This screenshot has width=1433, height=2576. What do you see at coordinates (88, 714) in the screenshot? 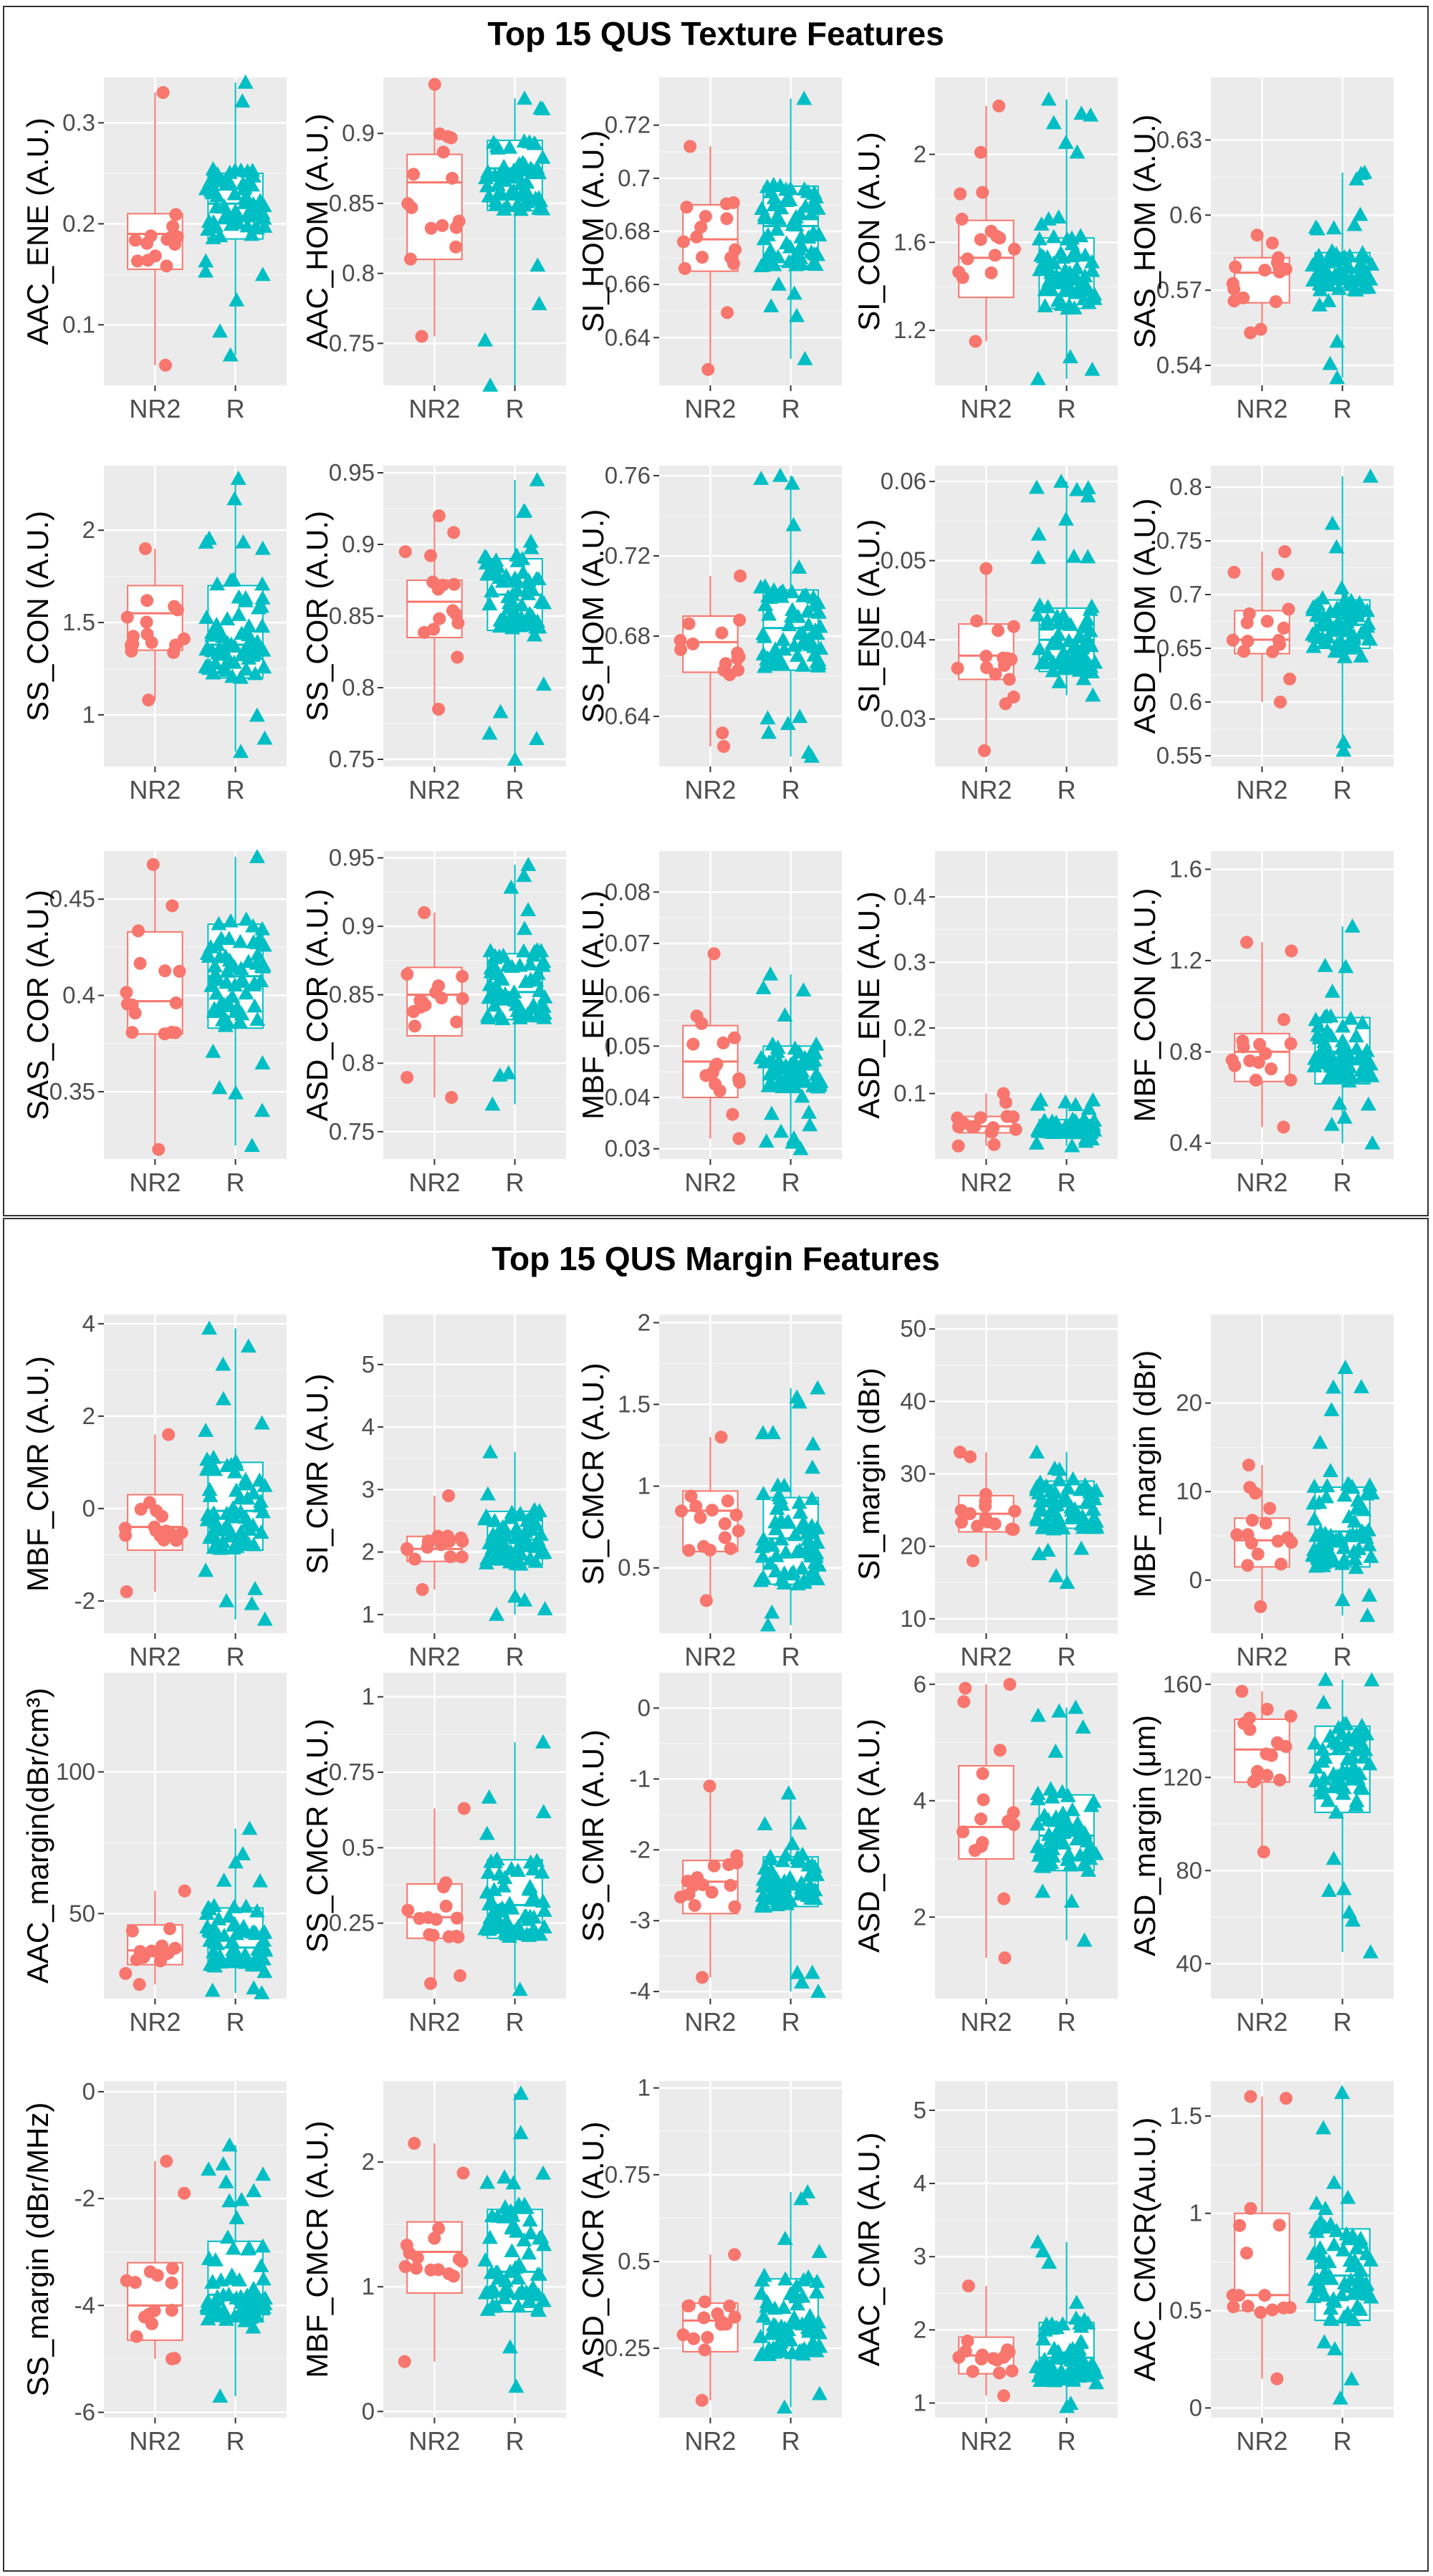
I see `y-tick-label: 1` at bounding box center [88, 714].